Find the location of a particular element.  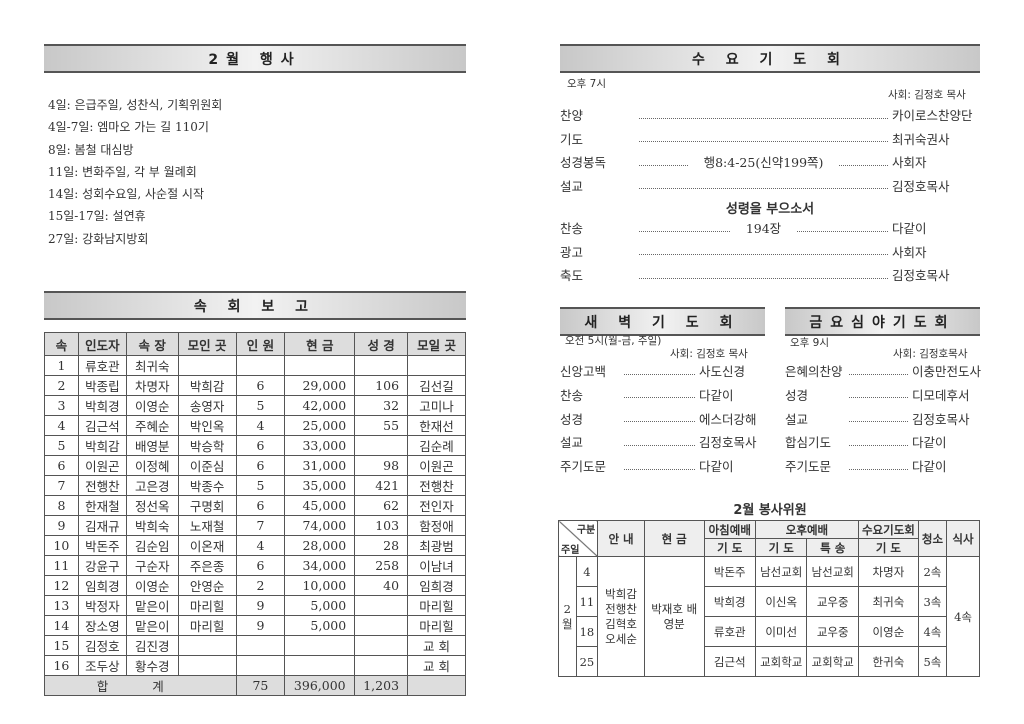

table-cell: 주은종 is located at coordinates (207, 565).